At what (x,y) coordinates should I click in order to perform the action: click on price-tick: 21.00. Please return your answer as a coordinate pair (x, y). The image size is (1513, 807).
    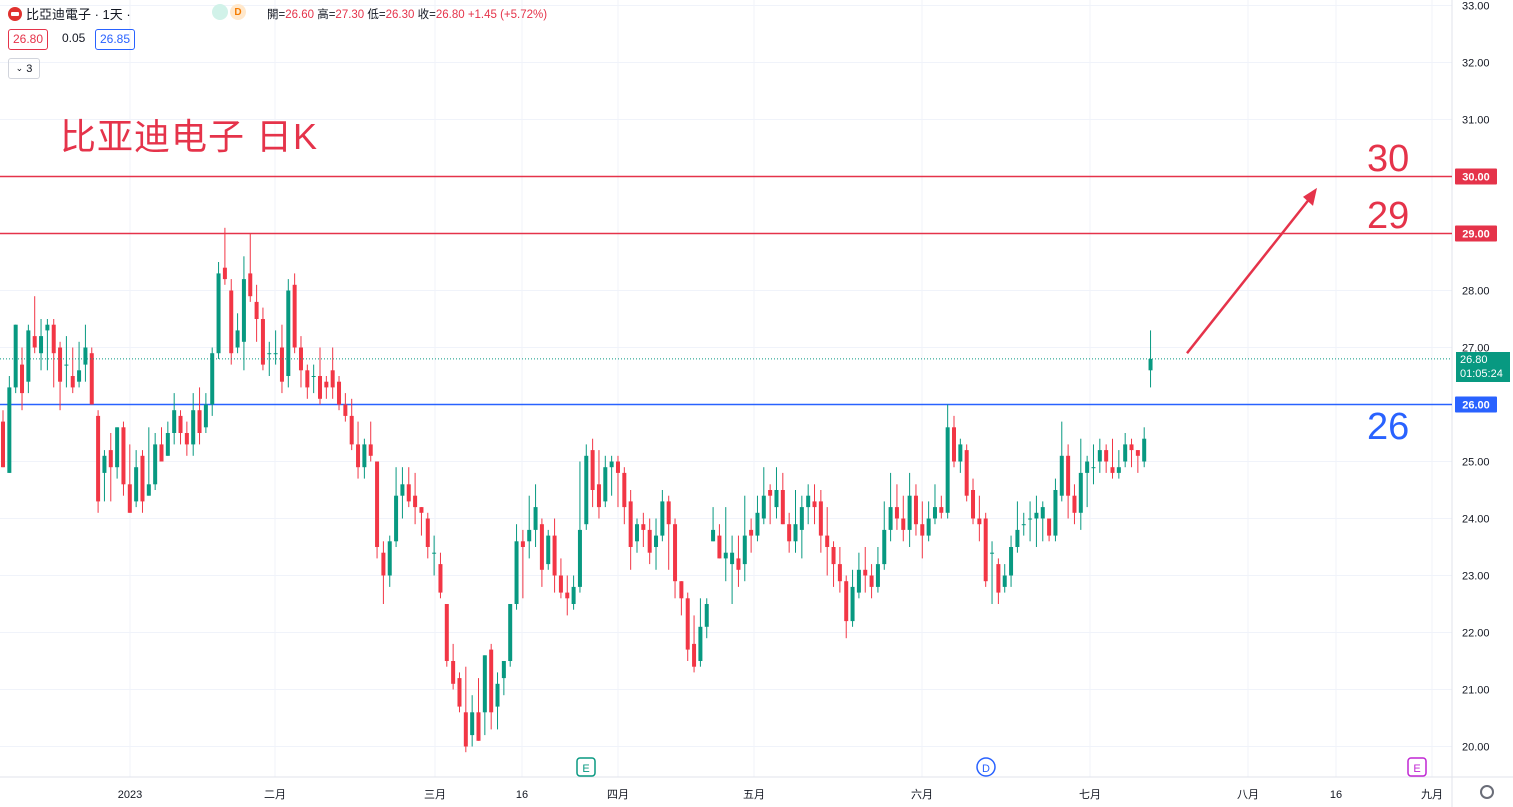
    Looking at the image, I should click on (1476, 691).